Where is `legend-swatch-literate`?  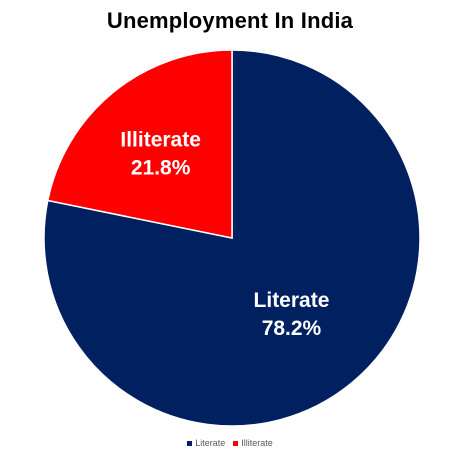
legend-swatch-literate is located at coordinates (190, 443).